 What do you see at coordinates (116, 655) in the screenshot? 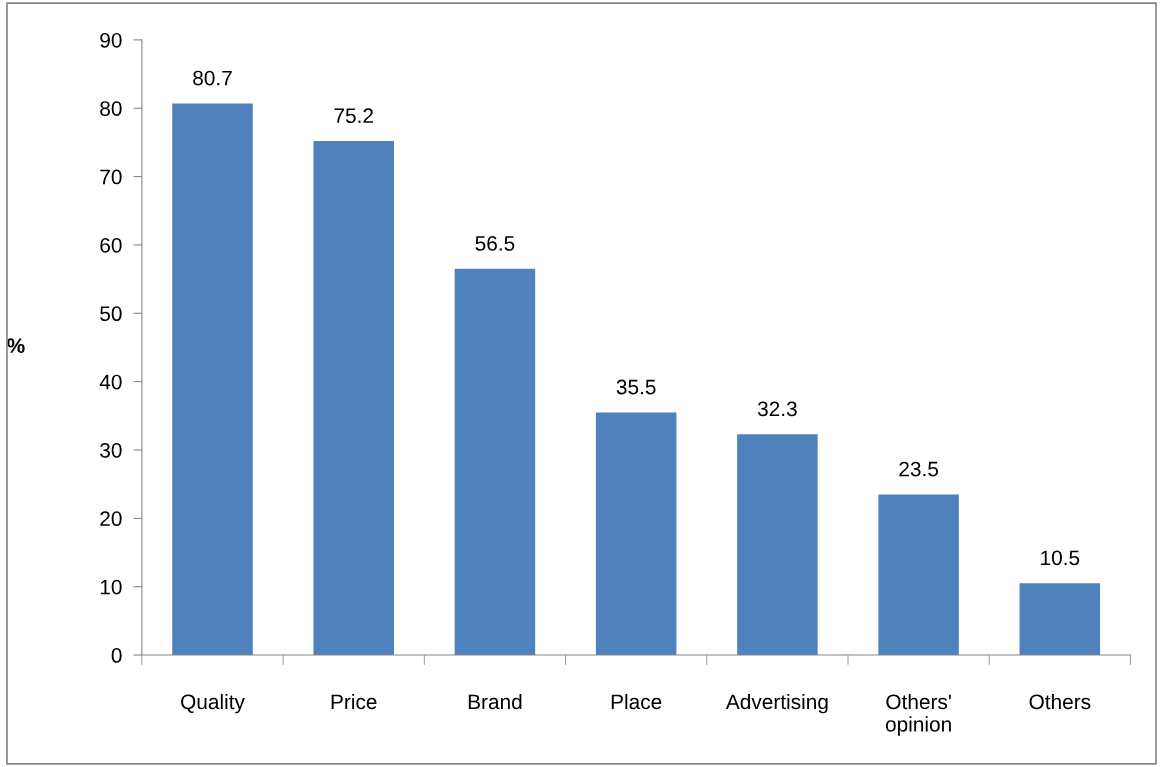
I see `y-tick-label: 0` at bounding box center [116, 655].